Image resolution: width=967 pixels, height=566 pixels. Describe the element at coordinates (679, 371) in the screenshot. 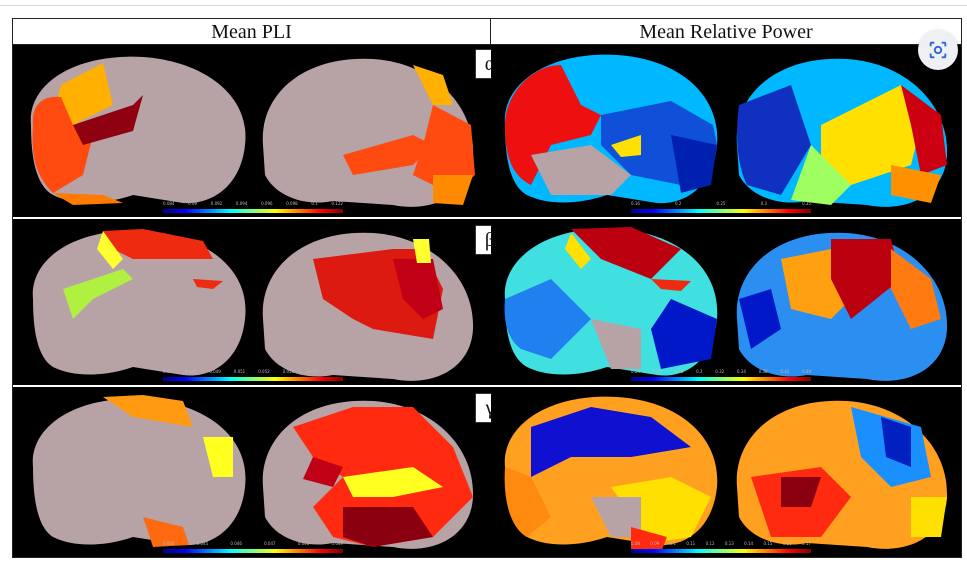

I see `tick-label: 0.28` at that location.